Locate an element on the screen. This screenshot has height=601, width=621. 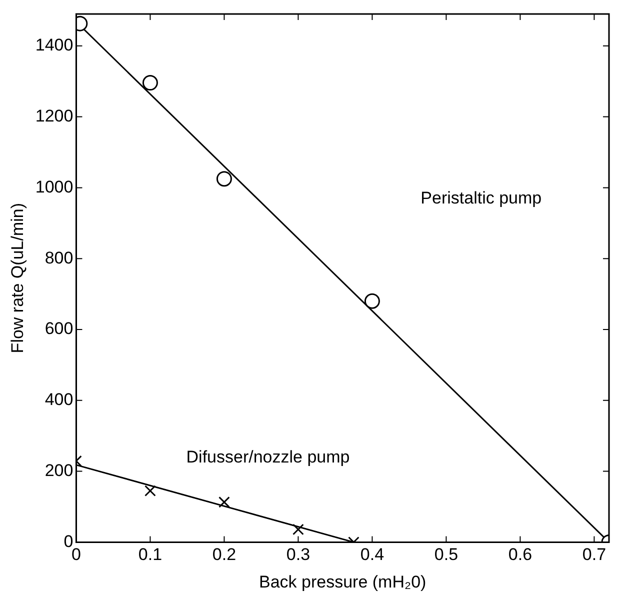
y-tick-label: 400 is located at coordinates (59, 400).